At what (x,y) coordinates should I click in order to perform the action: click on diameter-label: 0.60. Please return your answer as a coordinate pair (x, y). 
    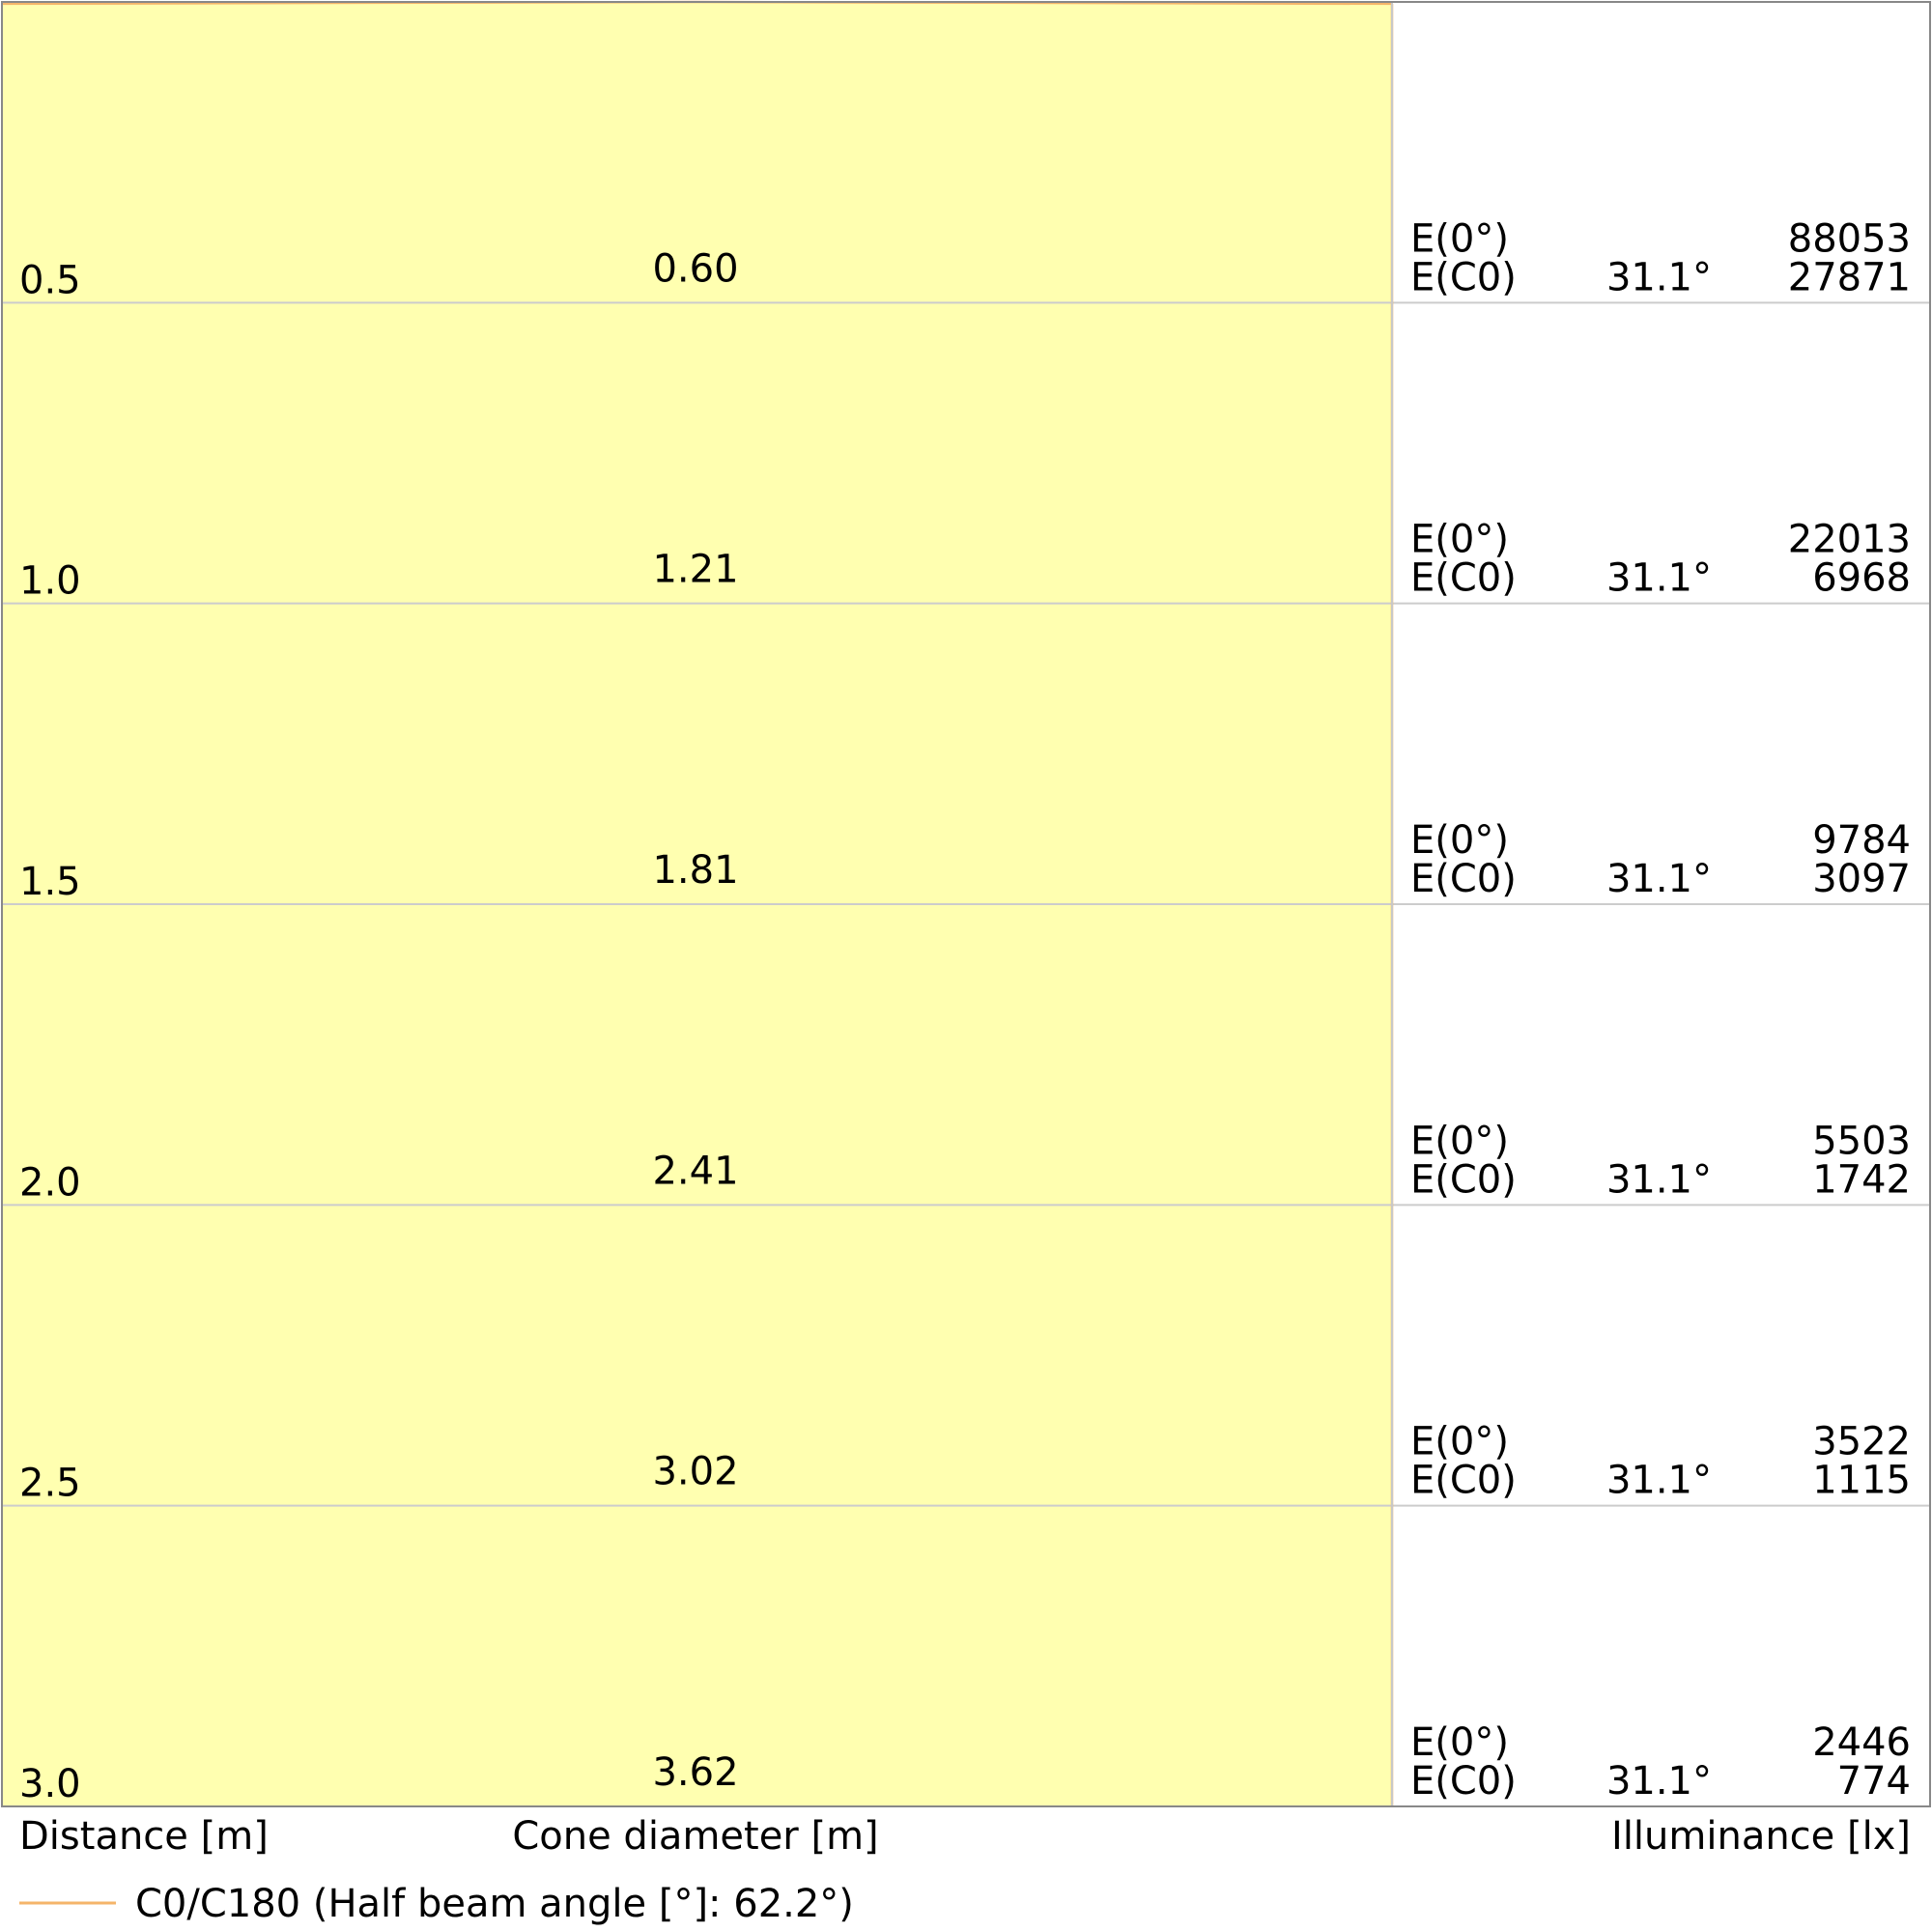
    Looking at the image, I should click on (695, 268).